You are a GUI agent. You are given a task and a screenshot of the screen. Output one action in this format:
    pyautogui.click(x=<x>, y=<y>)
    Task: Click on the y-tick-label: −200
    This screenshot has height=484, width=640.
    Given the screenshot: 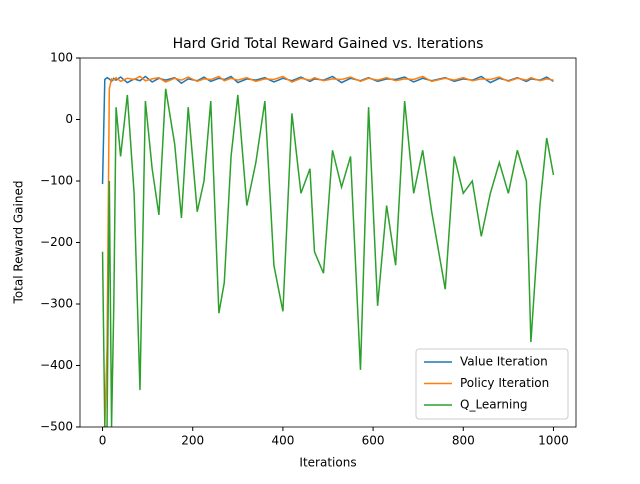 What is the action you would take?
    pyautogui.click(x=56, y=242)
    